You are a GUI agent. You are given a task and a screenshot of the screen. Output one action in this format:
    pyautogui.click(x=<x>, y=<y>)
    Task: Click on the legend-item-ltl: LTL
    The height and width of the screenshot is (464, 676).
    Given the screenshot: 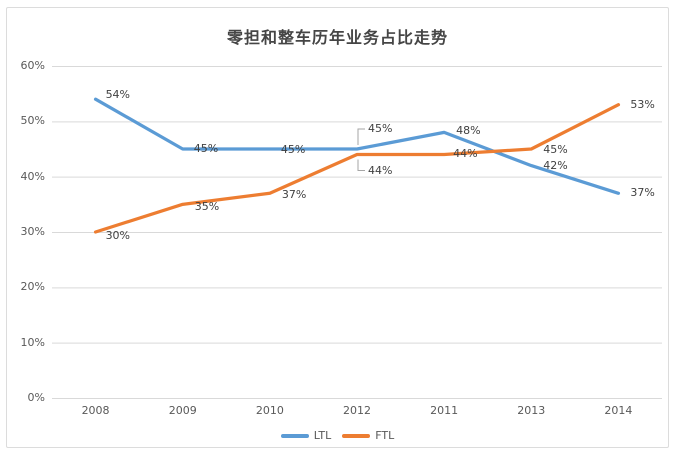 What is the action you would take?
    pyautogui.click(x=306, y=435)
    